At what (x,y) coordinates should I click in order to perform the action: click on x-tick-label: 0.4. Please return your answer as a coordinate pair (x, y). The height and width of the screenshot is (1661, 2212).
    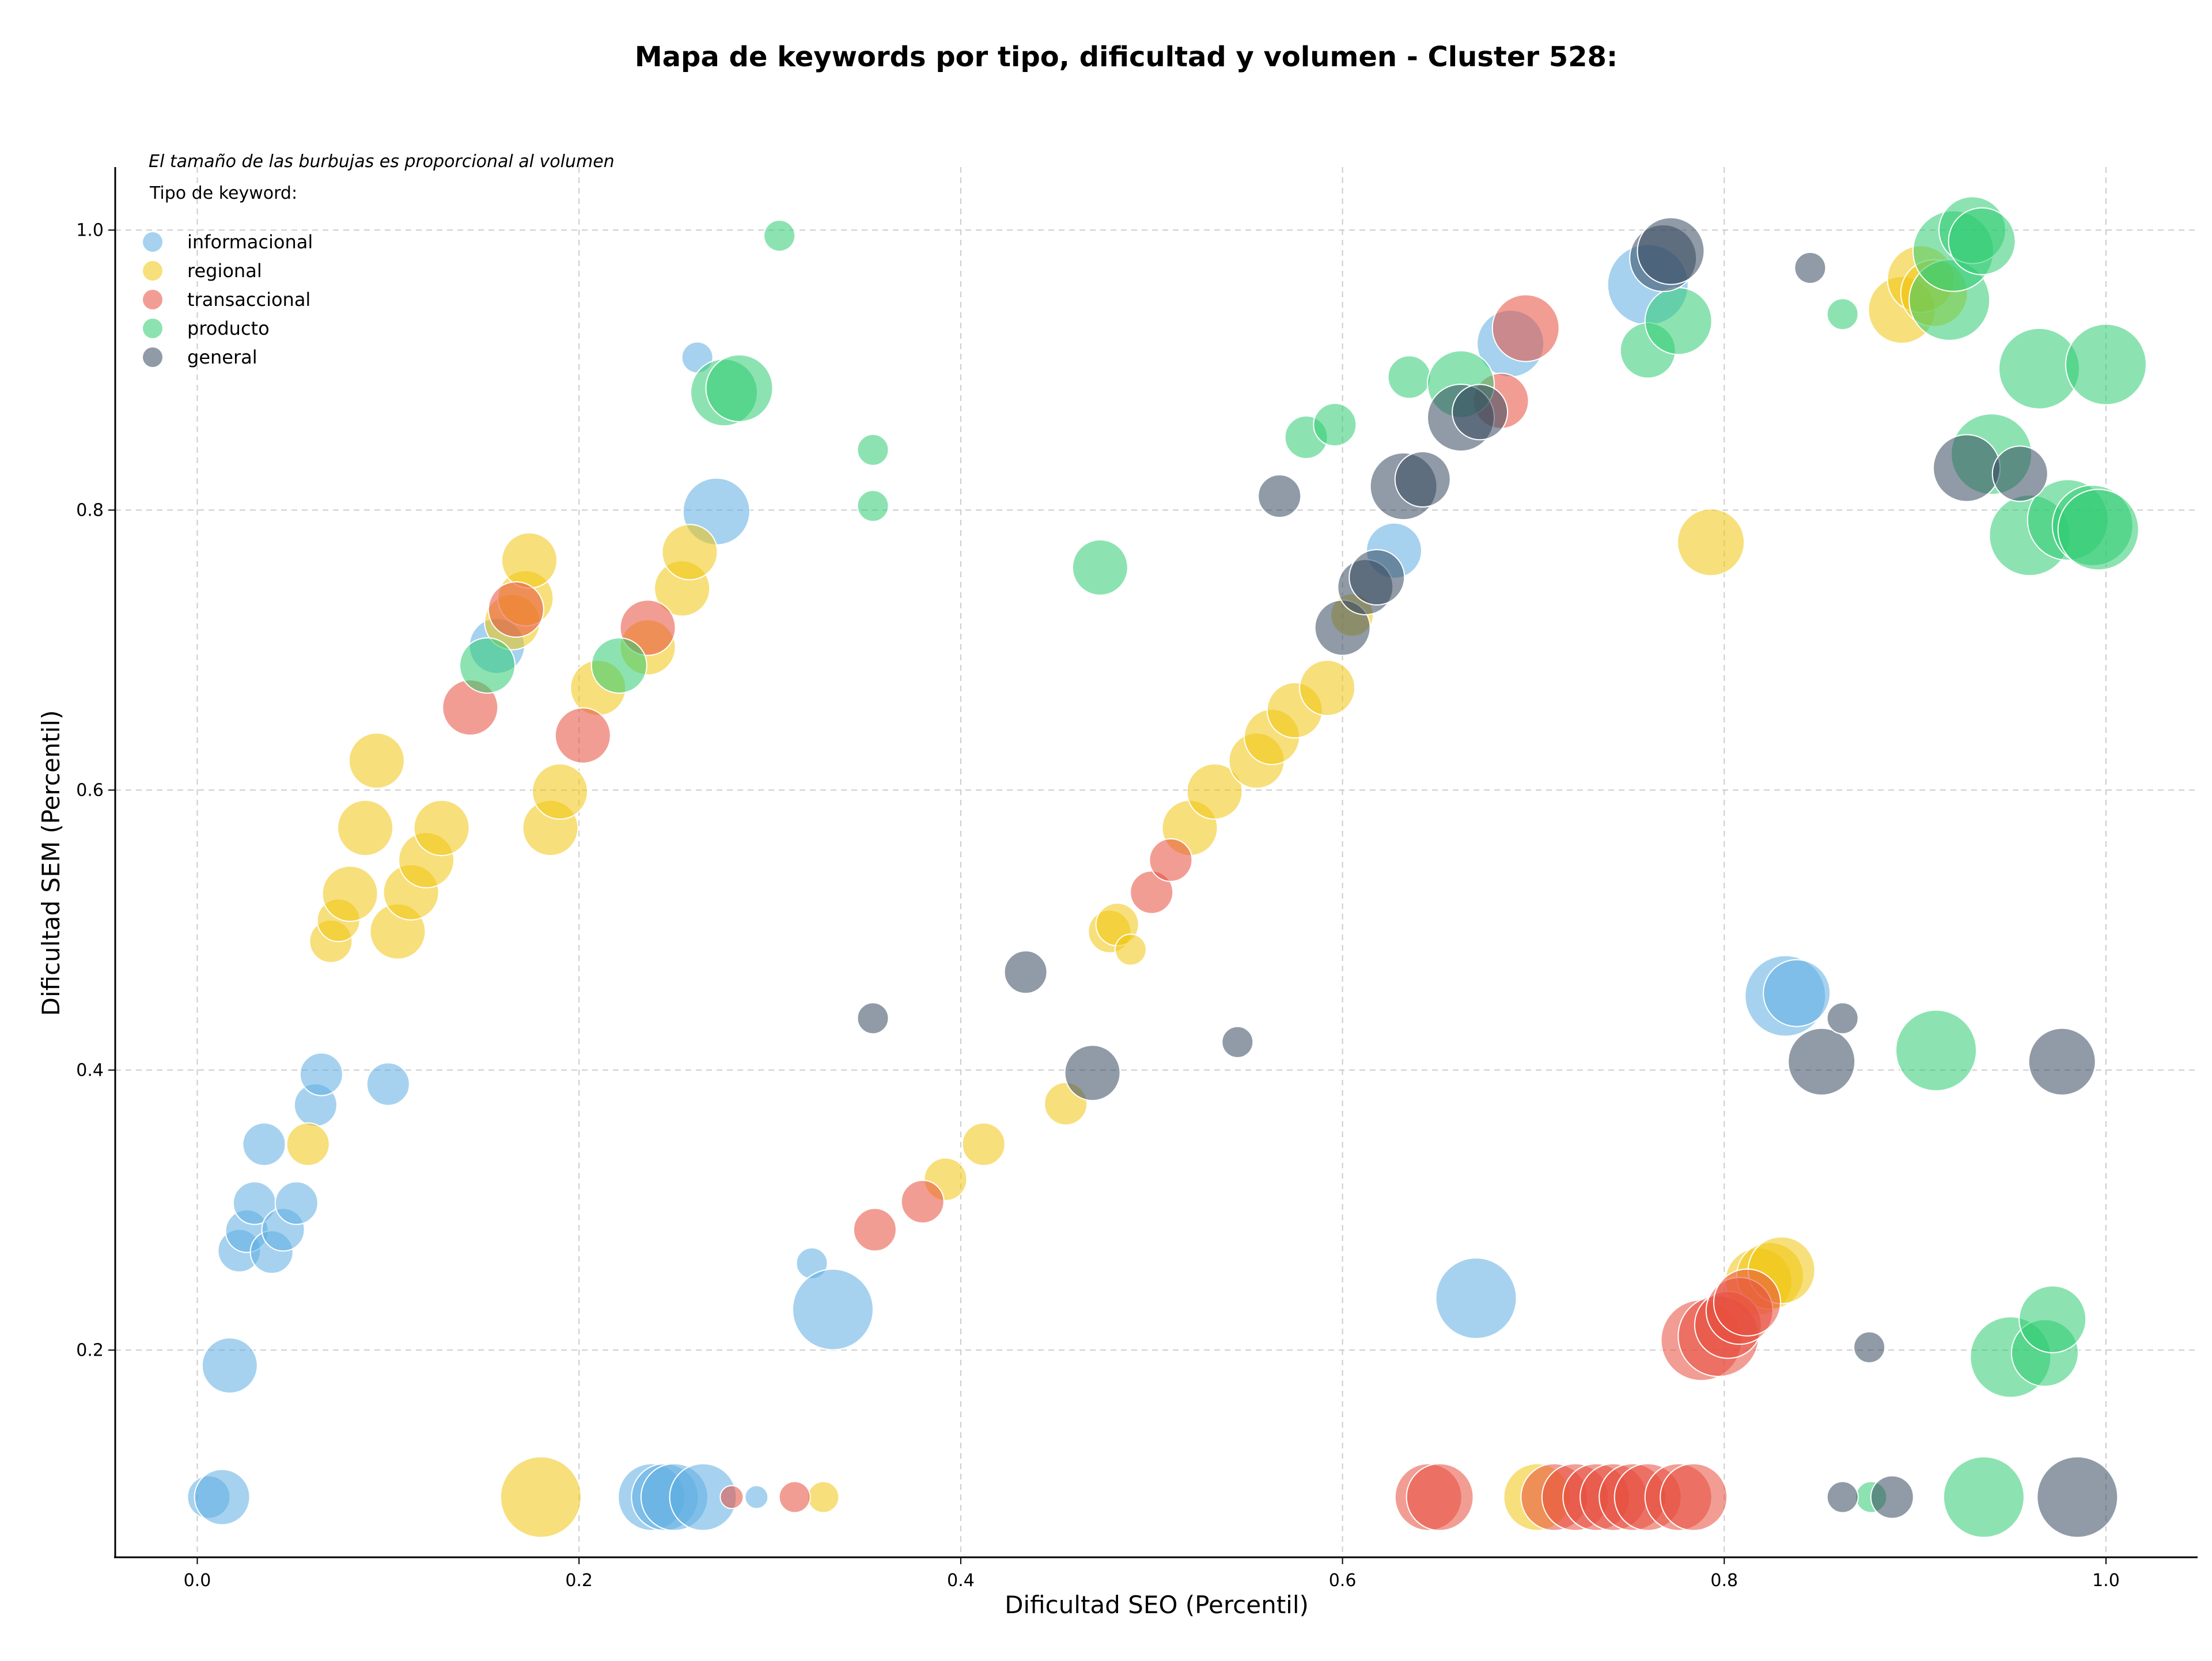
    Looking at the image, I should click on (961, 1581).